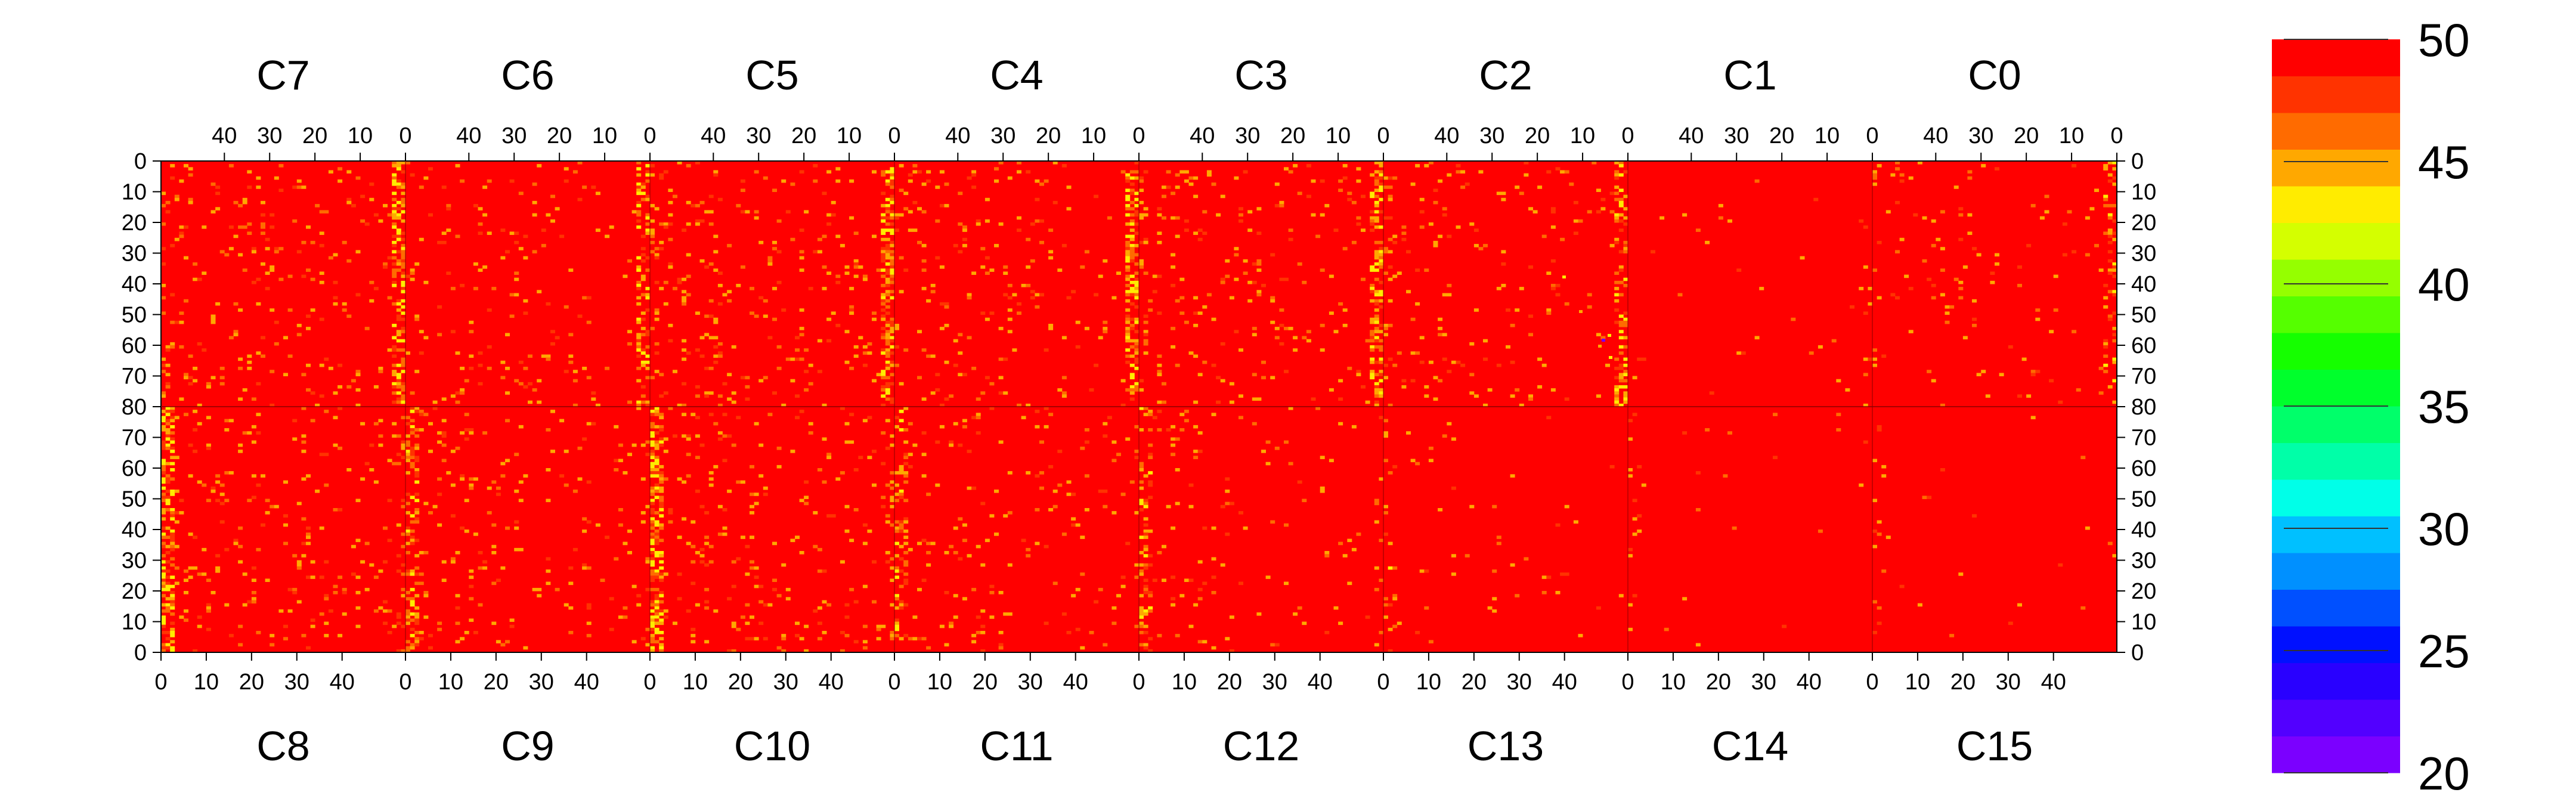 The width and height of the screenshot is (2576, 805). I want to click on y-tick-label-right: 70, so click(2144, 376).